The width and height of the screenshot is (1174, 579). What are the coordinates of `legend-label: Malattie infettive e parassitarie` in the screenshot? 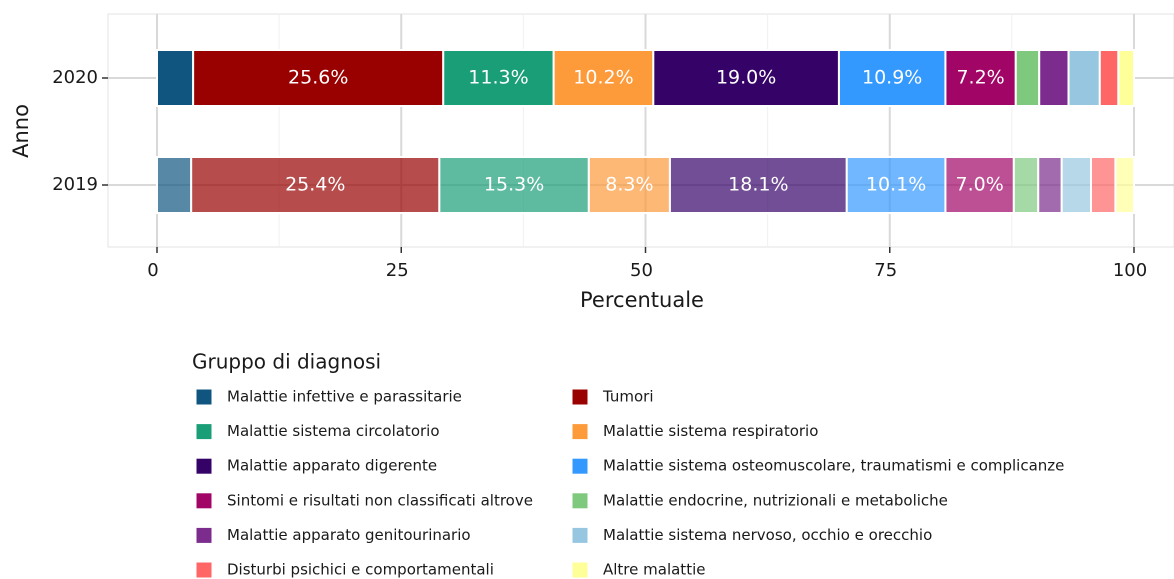 It's located at (344, 397).